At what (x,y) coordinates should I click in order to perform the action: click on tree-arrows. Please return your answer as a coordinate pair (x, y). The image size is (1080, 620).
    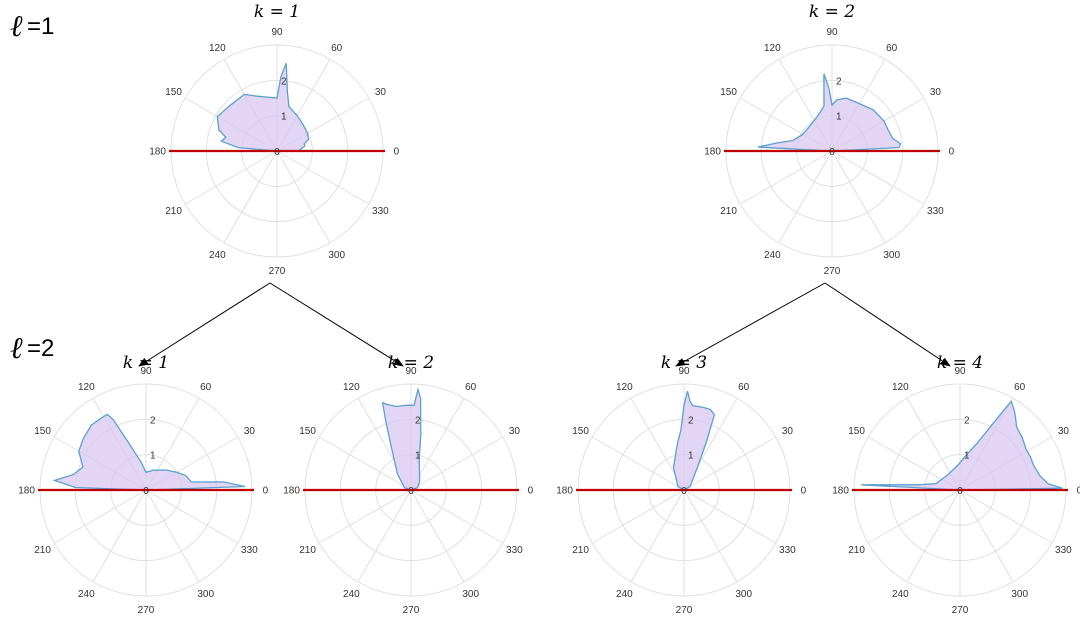
    Looking at the image, I should click on (544, 324).